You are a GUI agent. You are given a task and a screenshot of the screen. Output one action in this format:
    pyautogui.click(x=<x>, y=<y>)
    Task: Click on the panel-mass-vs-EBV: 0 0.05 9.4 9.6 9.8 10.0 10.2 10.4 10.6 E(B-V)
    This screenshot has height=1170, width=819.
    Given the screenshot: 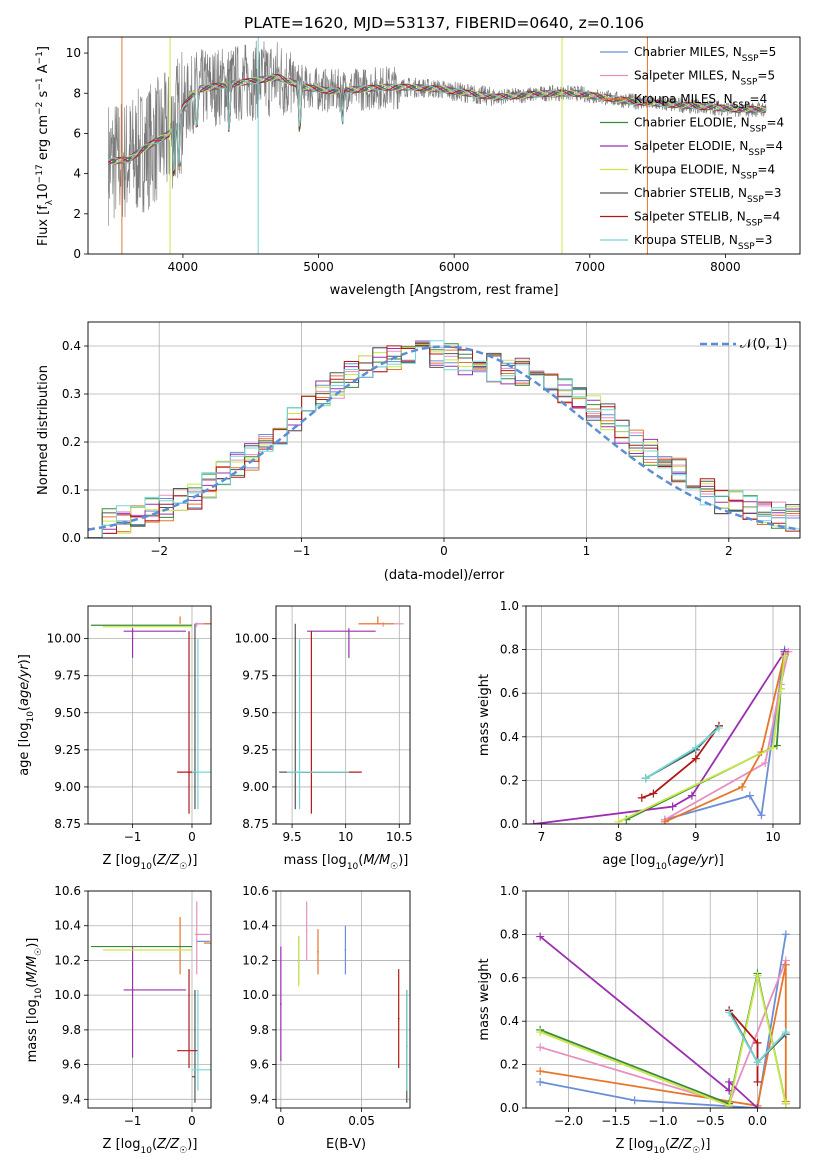 What is the action you would take?
    pyautogui.click(x=326, y=1018)
    